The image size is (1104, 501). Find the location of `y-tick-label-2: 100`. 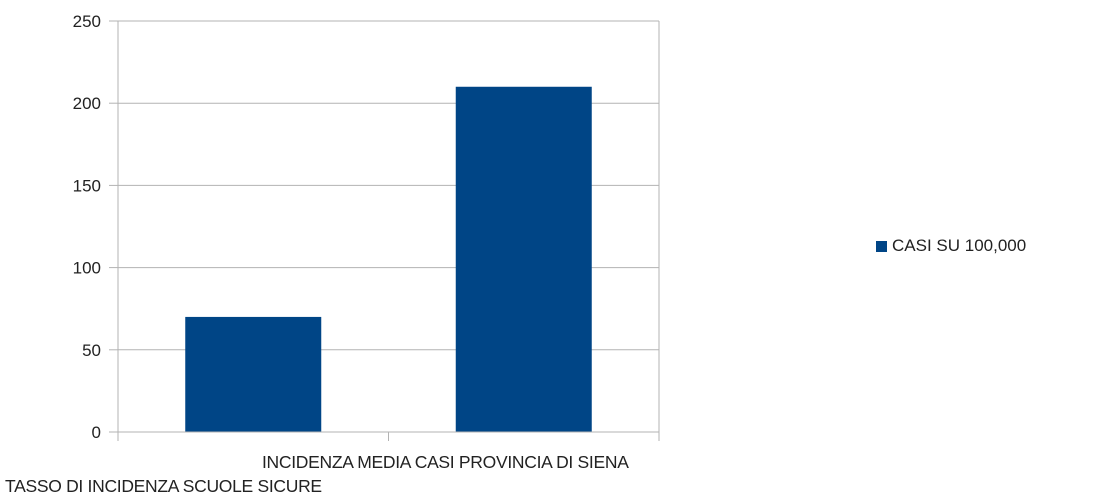

y-tick-label-2: 100 is located at coordinates (87, 268).